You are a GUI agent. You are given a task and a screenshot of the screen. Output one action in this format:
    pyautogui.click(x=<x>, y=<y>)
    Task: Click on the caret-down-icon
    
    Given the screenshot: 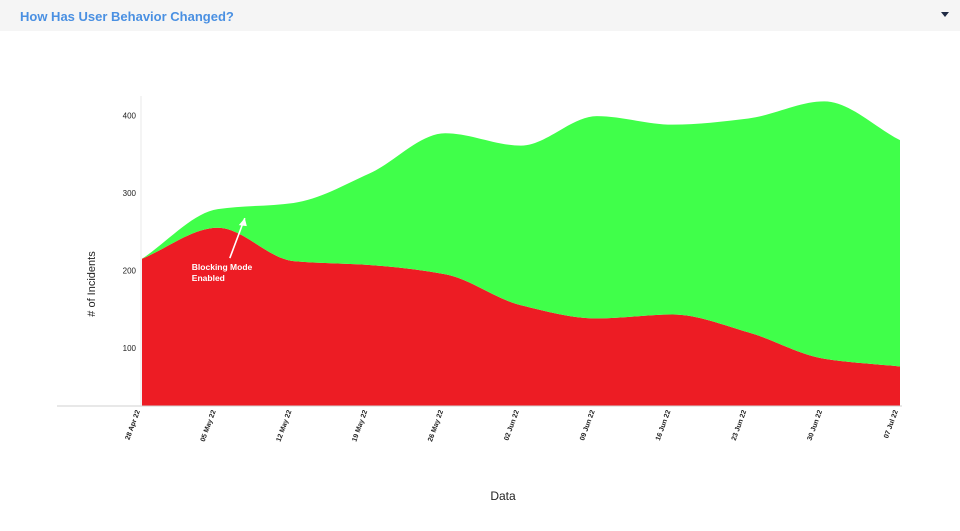 What is the action you would take?
    pyautogui.click(x=945, y=14)
    